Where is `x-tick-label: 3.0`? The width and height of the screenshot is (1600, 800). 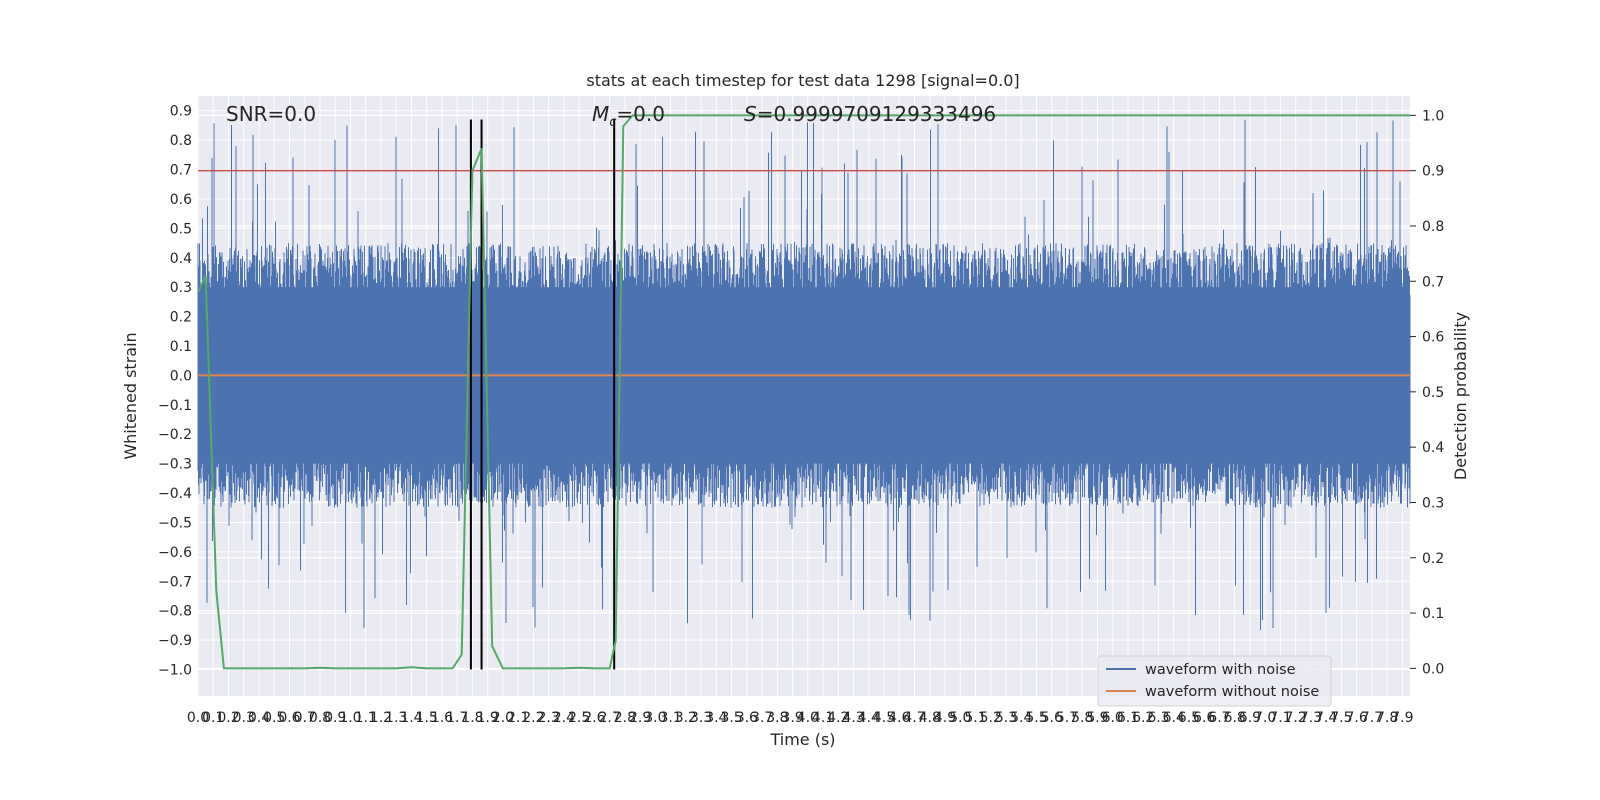 x-tick-label: 3.0 is located at coordinates (655, 718).